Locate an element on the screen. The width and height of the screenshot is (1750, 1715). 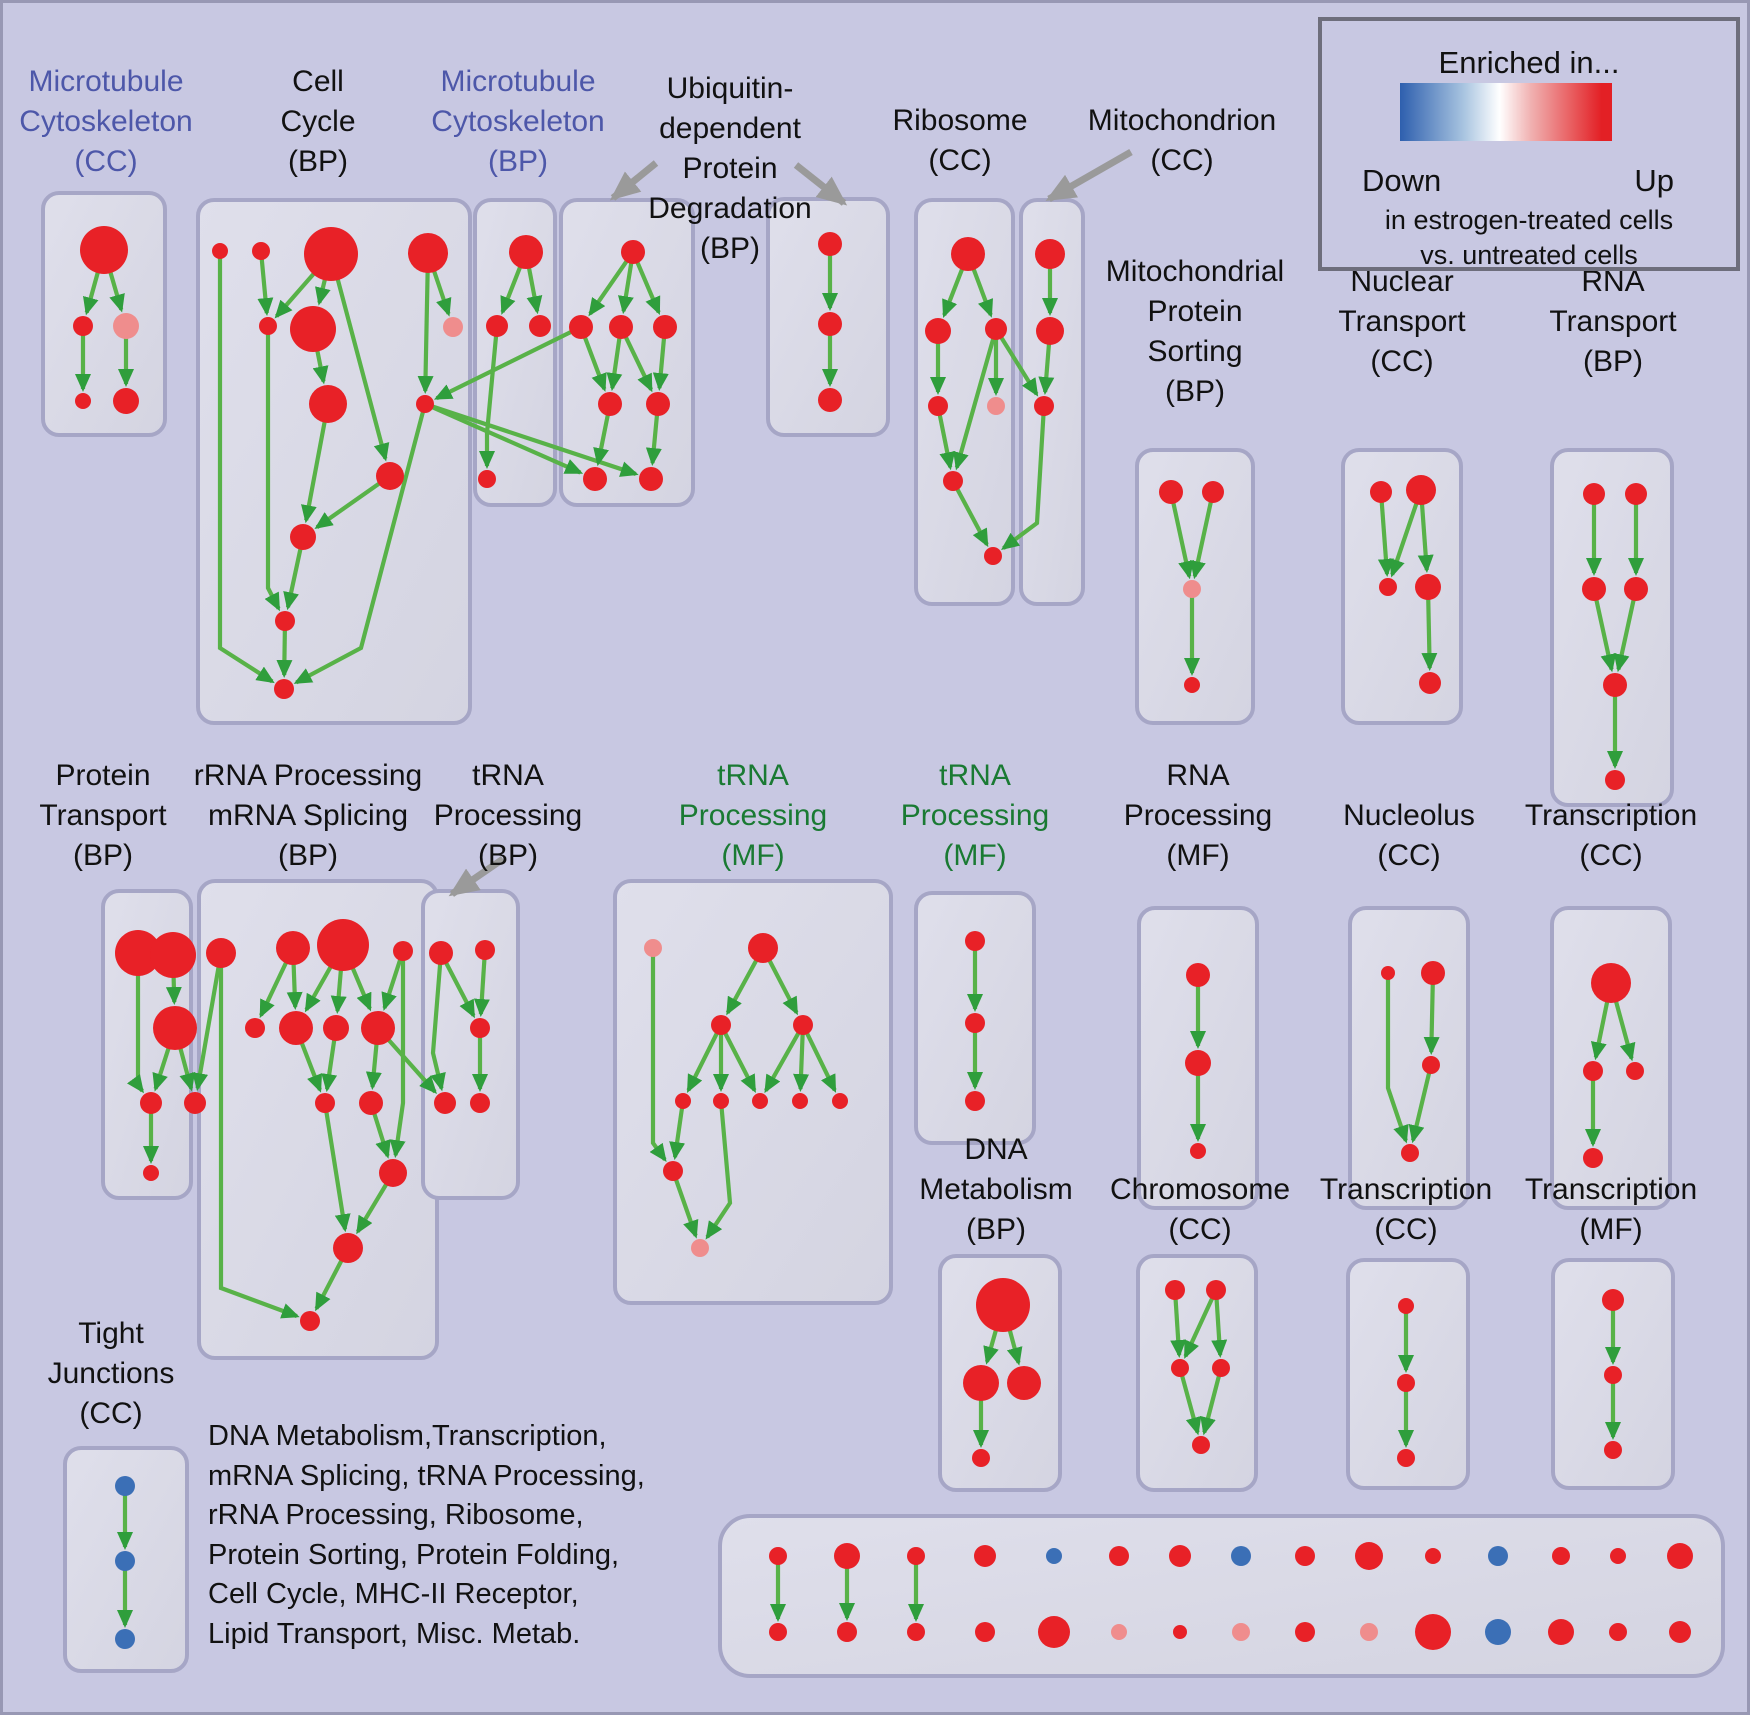
node-bb3 is located at coordinates (985, 1632).